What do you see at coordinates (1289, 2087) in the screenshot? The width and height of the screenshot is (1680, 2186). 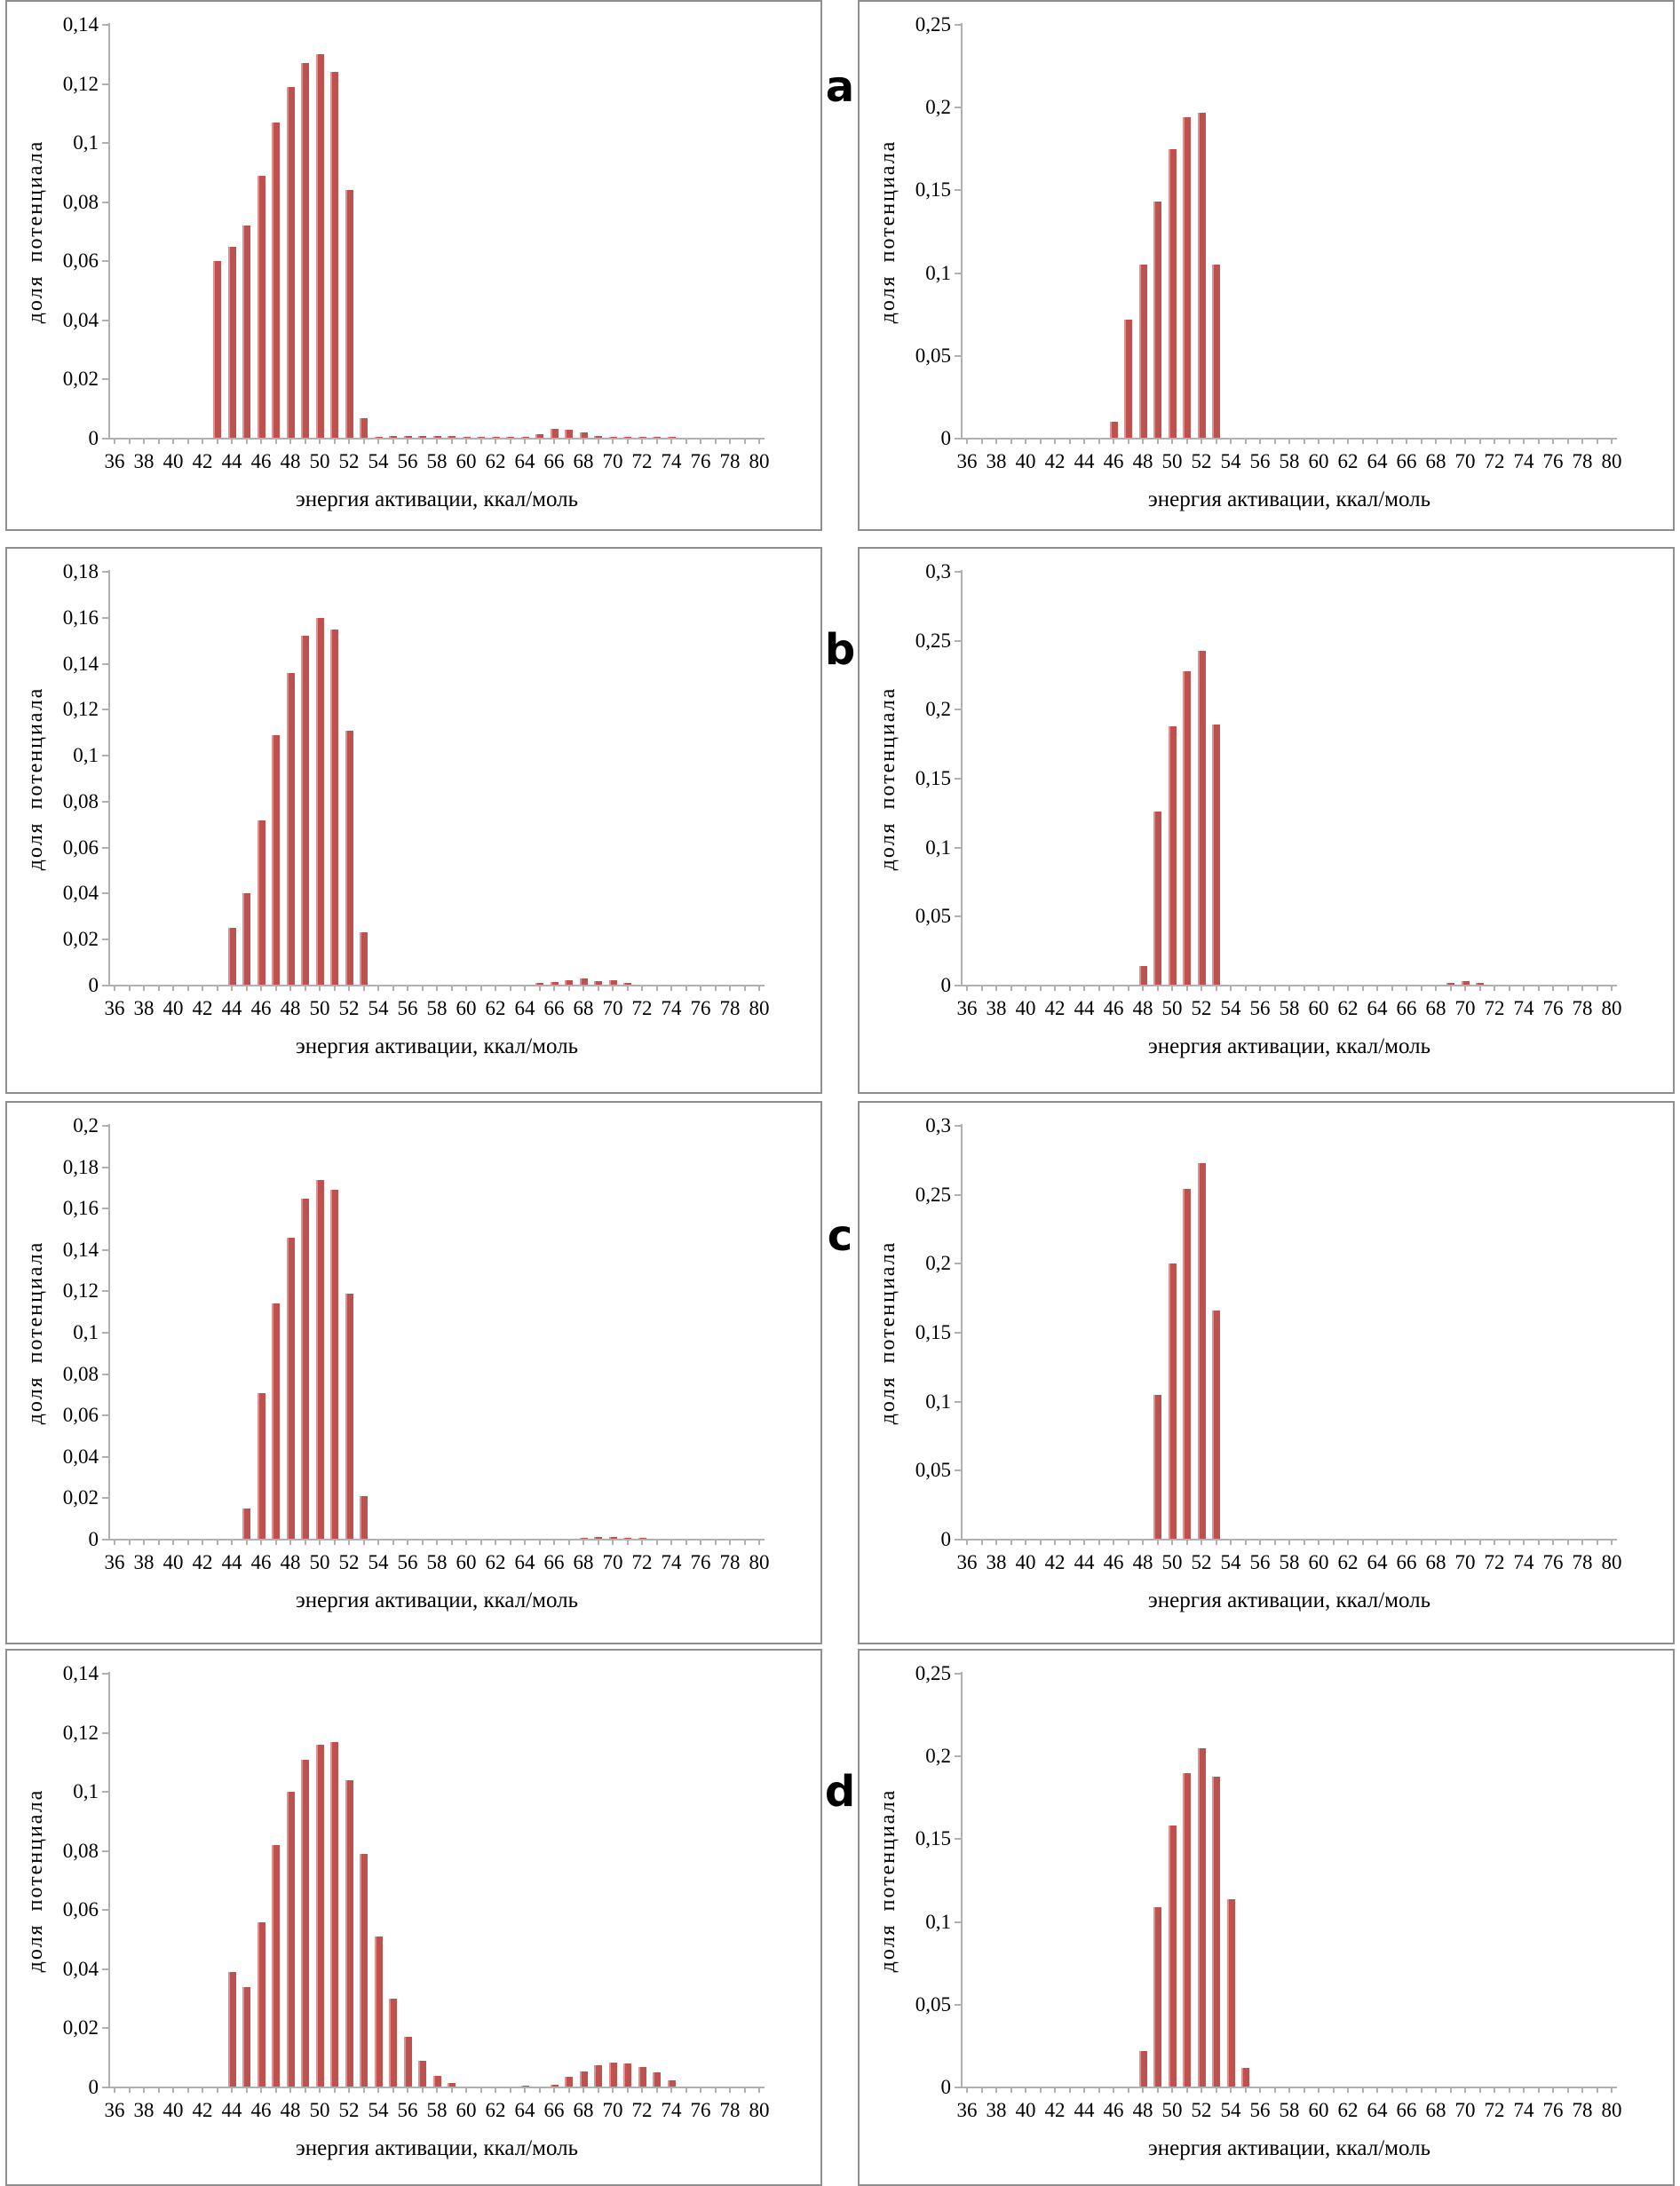 I see `x-axis-line` at bounding box center [1289, 2087].